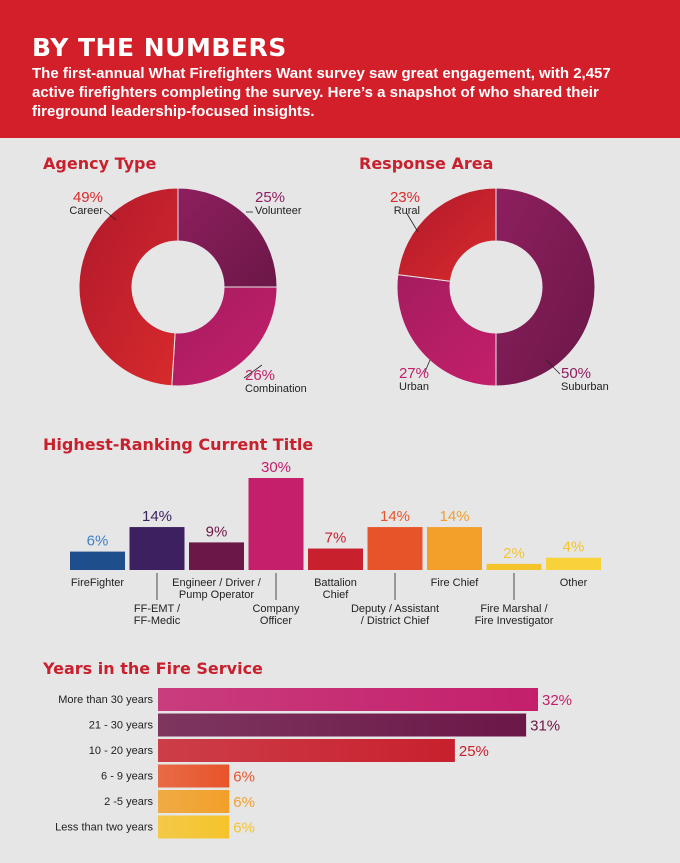  I want to click on response-leader-suburban, so click(553, 367).